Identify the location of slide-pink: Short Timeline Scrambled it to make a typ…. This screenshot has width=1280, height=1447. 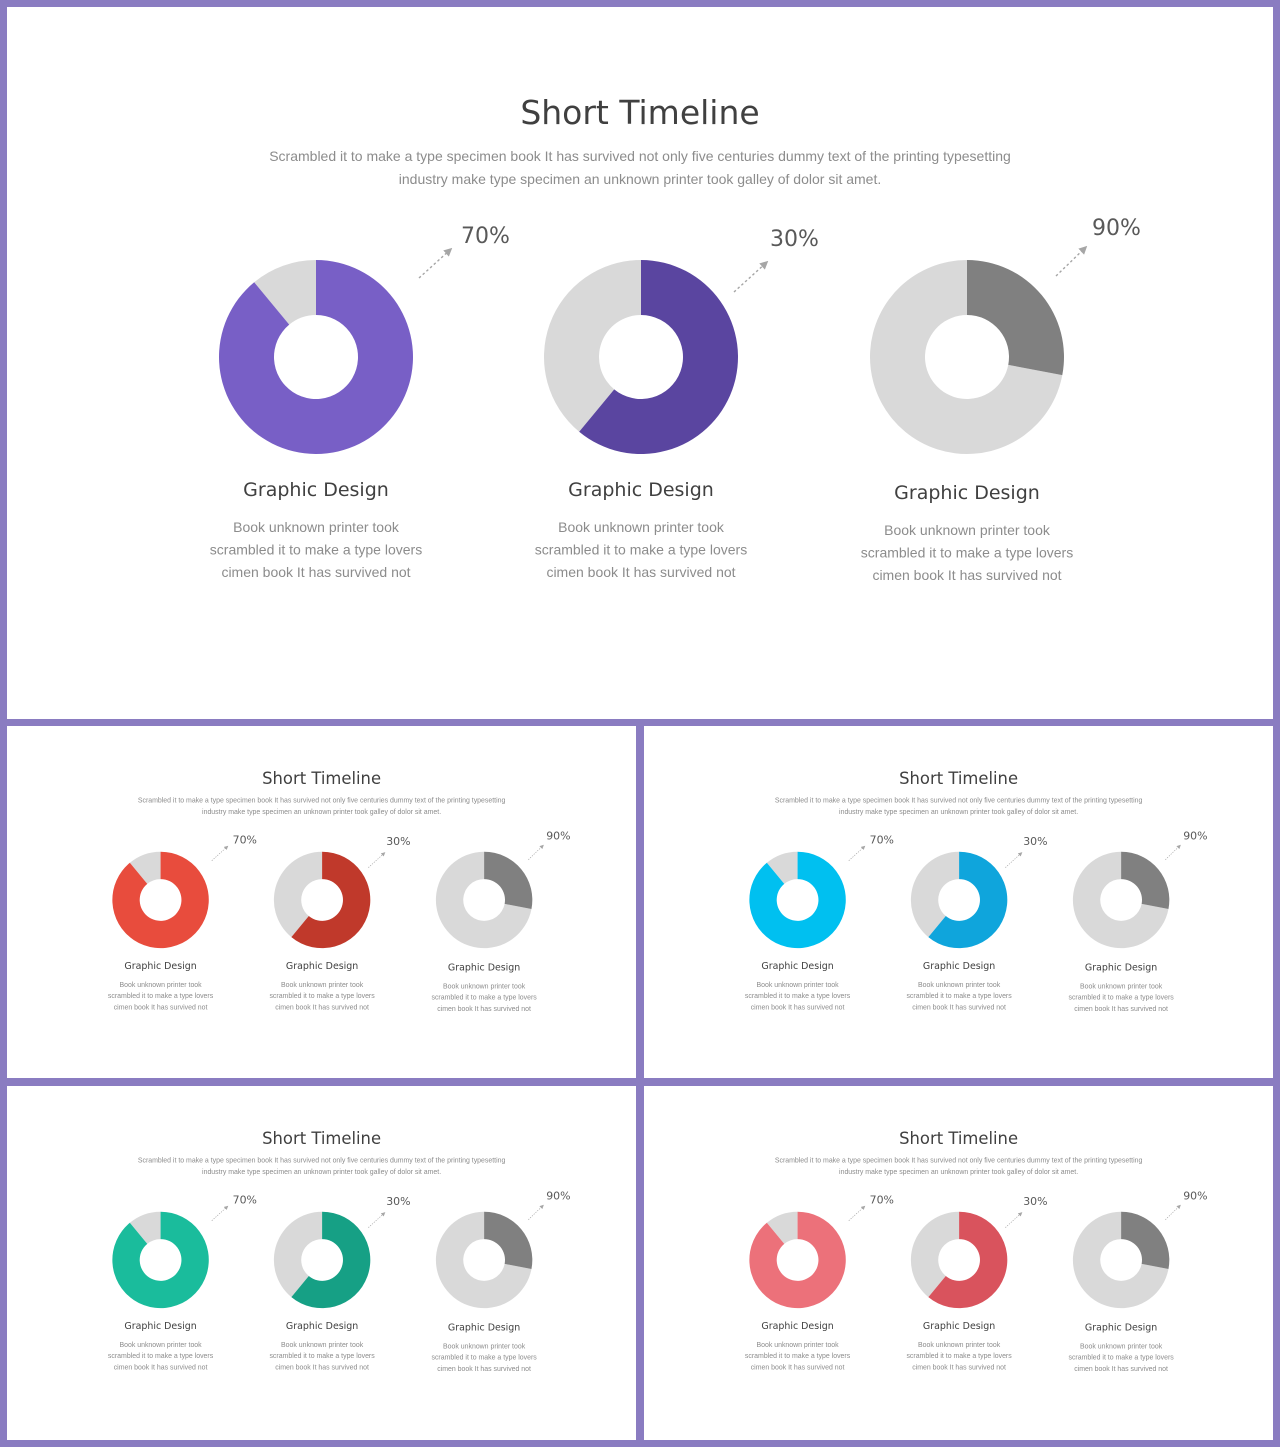
(958, 1263).